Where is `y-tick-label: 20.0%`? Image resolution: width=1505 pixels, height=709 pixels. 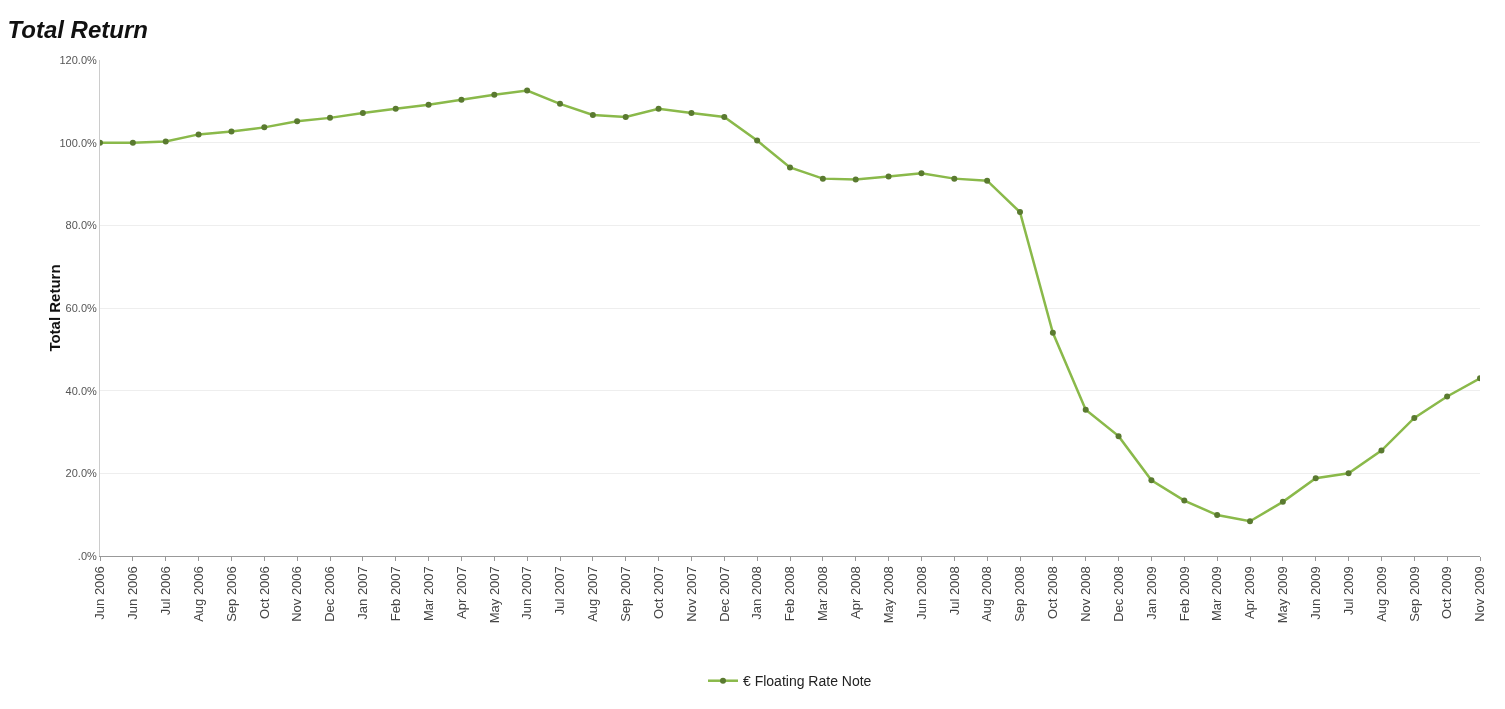 y-tick-label: 20.0% is located at coordinates (81, 473).